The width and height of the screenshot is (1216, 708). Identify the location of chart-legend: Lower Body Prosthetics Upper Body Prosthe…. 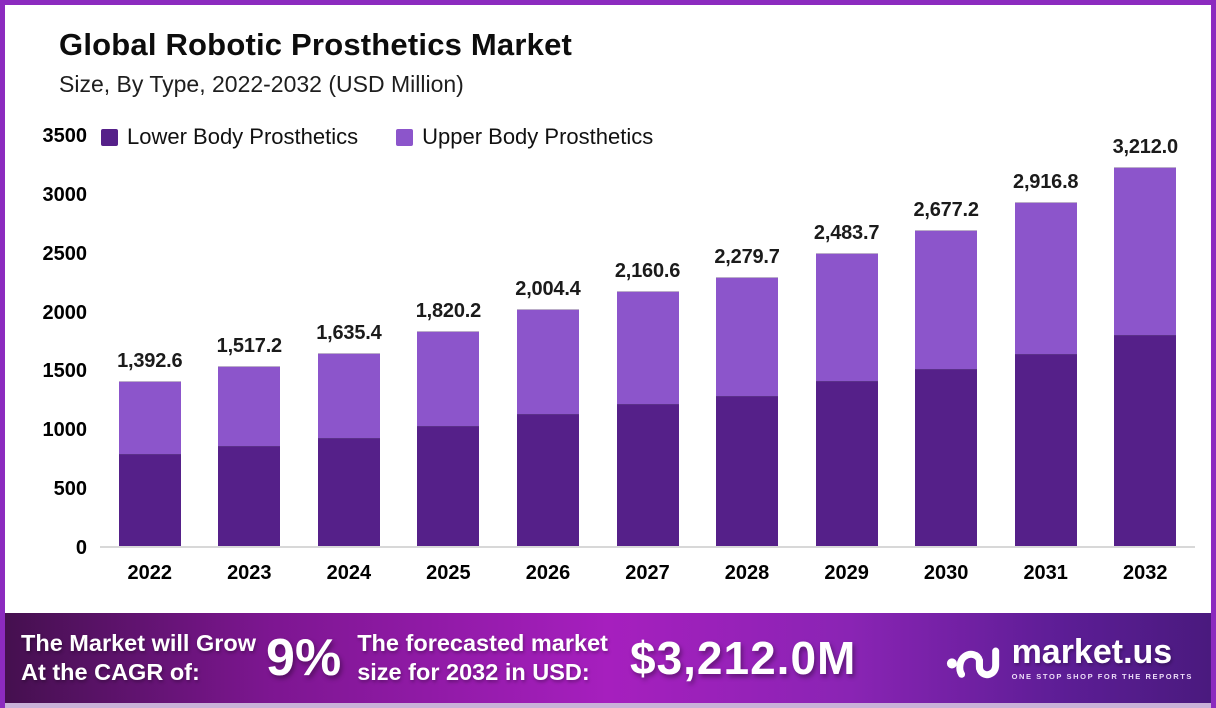
(377, 137).